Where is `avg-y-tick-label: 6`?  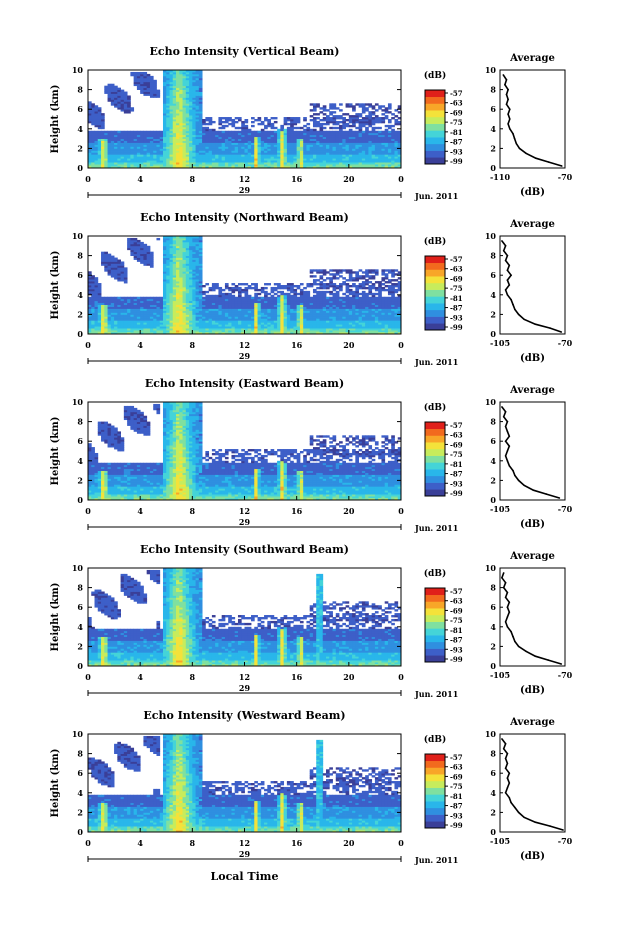
avg-y-tick-label: 6 is located at coordinates (493, 109).